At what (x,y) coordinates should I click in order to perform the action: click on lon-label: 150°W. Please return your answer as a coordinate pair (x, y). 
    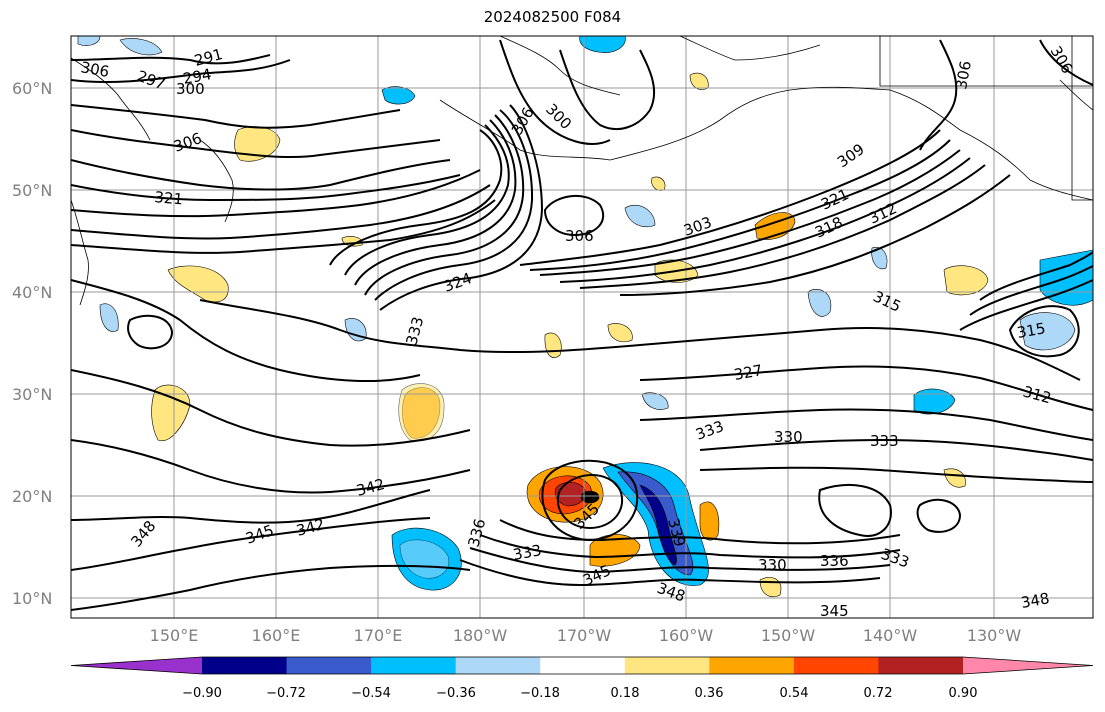
    Looking at the image, I should click on (788, 635).